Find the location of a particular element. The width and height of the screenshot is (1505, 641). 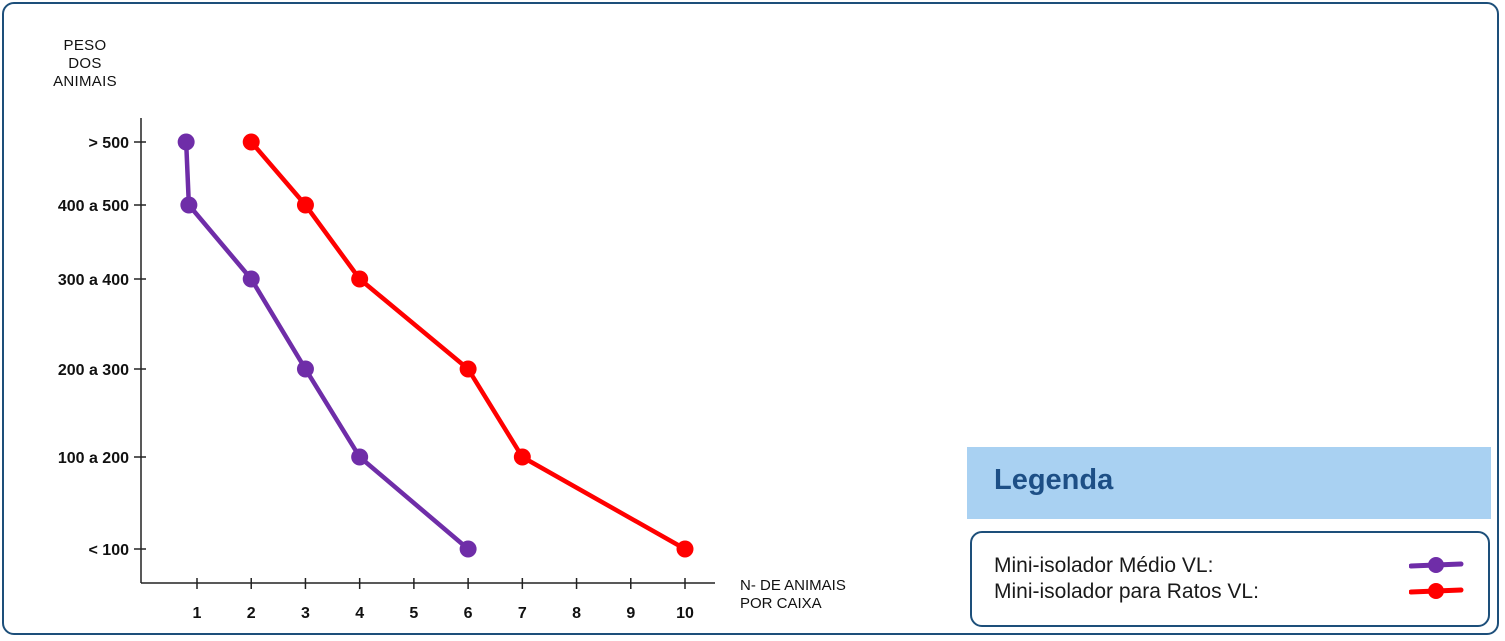

y-tick-label: 200 a 300 is located at coordinates (93, 370).